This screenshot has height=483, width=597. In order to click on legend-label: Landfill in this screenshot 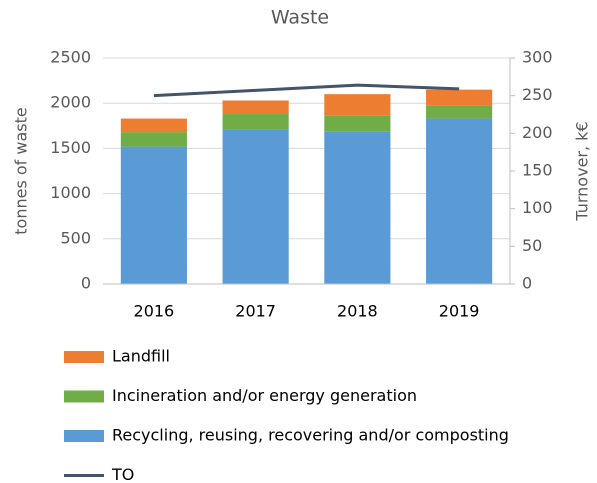, I will do `click(141, 356)`.